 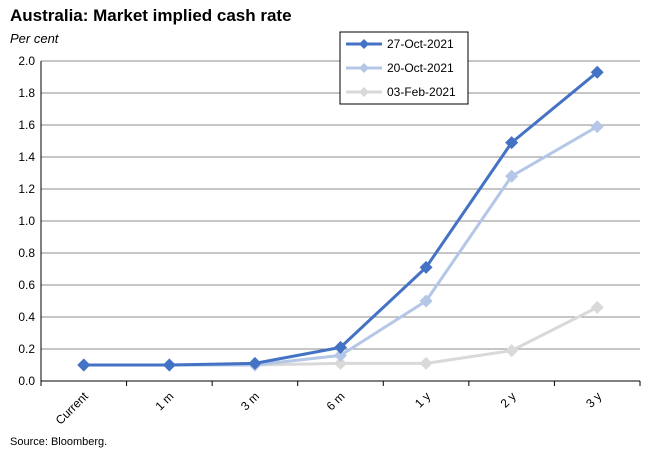 I want to click on legend: 27-Oct-2021 20-Oct-2021 03-Feb-2021, so click(x=404, y=68).